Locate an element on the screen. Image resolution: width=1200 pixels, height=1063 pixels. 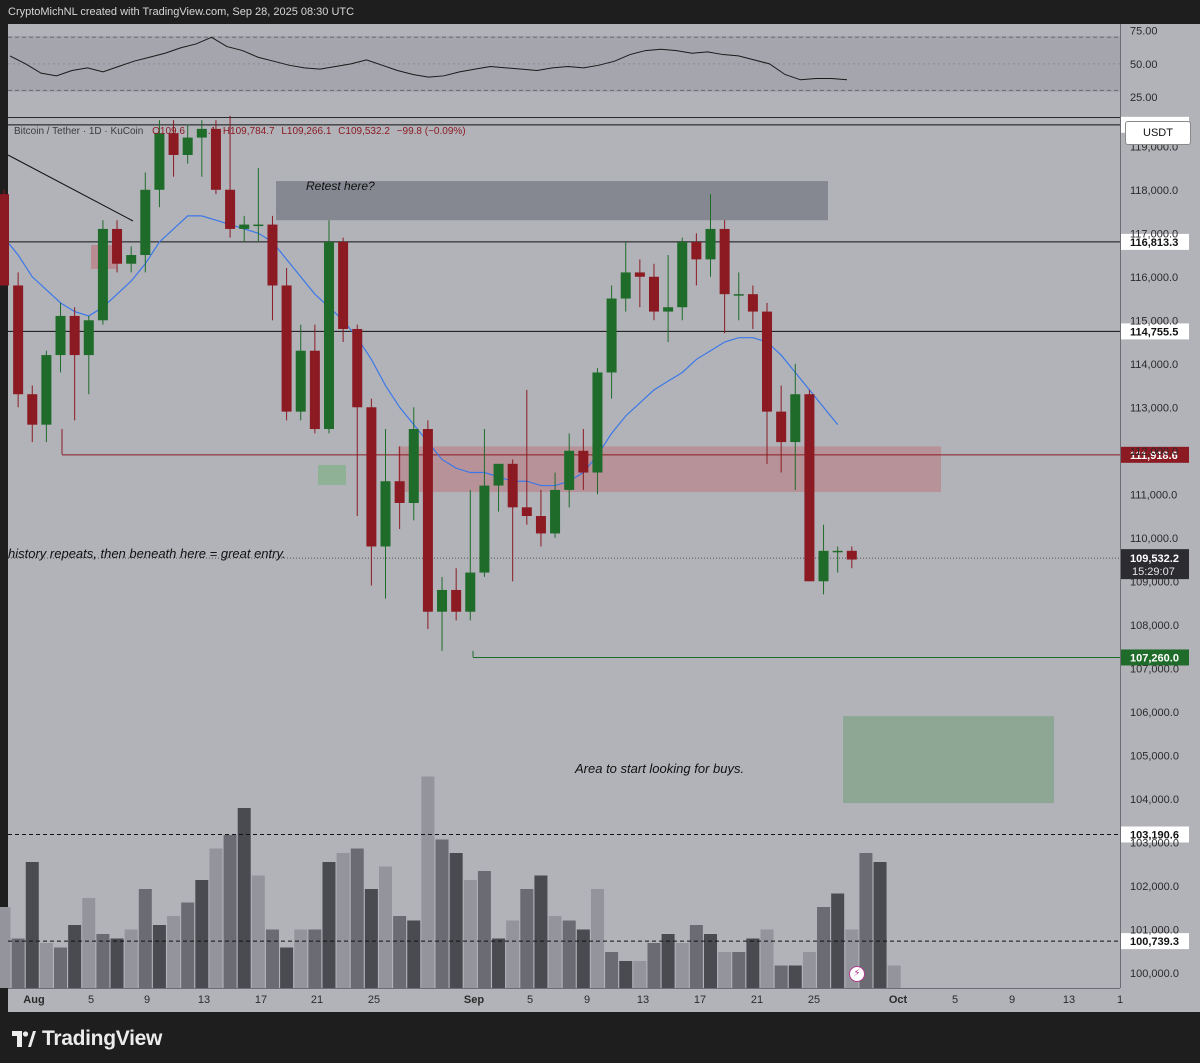
price-tick-label: 112,000.0 is located at coordinates (1154, 452).